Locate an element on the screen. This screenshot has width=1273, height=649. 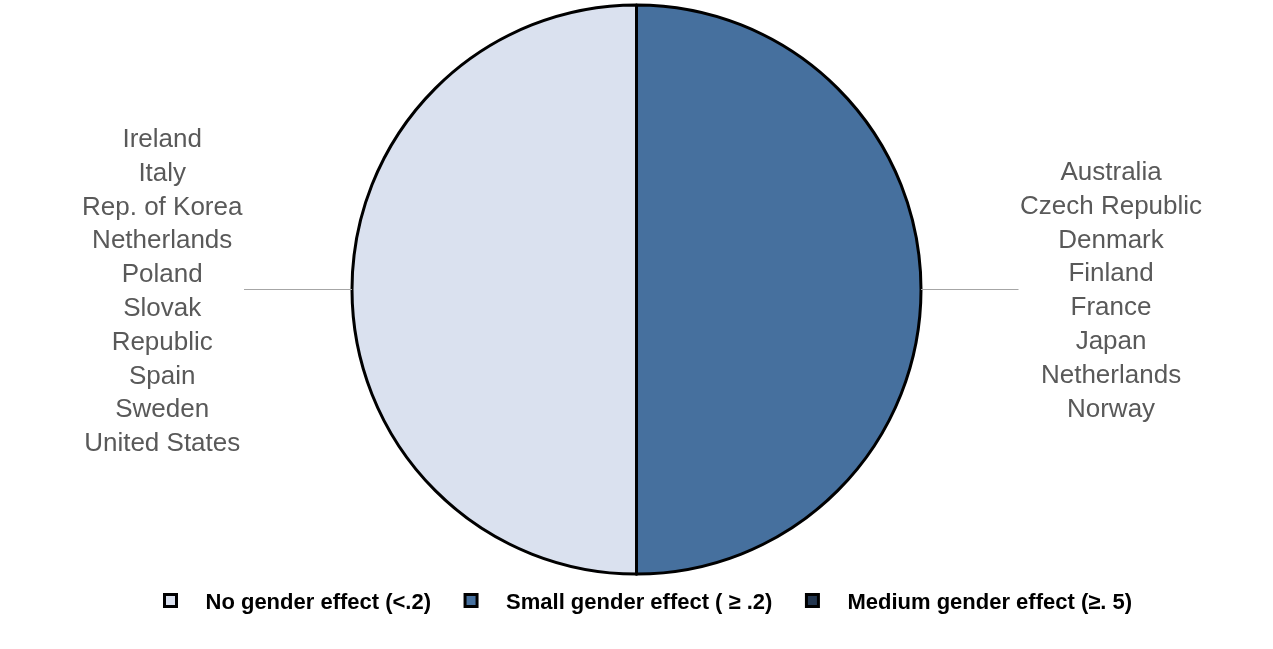
text: Ireland Italy Rep. of Korea Netherlands Poland Slovak Republic Spain Sweden United States is located at coordinates (162, 290).